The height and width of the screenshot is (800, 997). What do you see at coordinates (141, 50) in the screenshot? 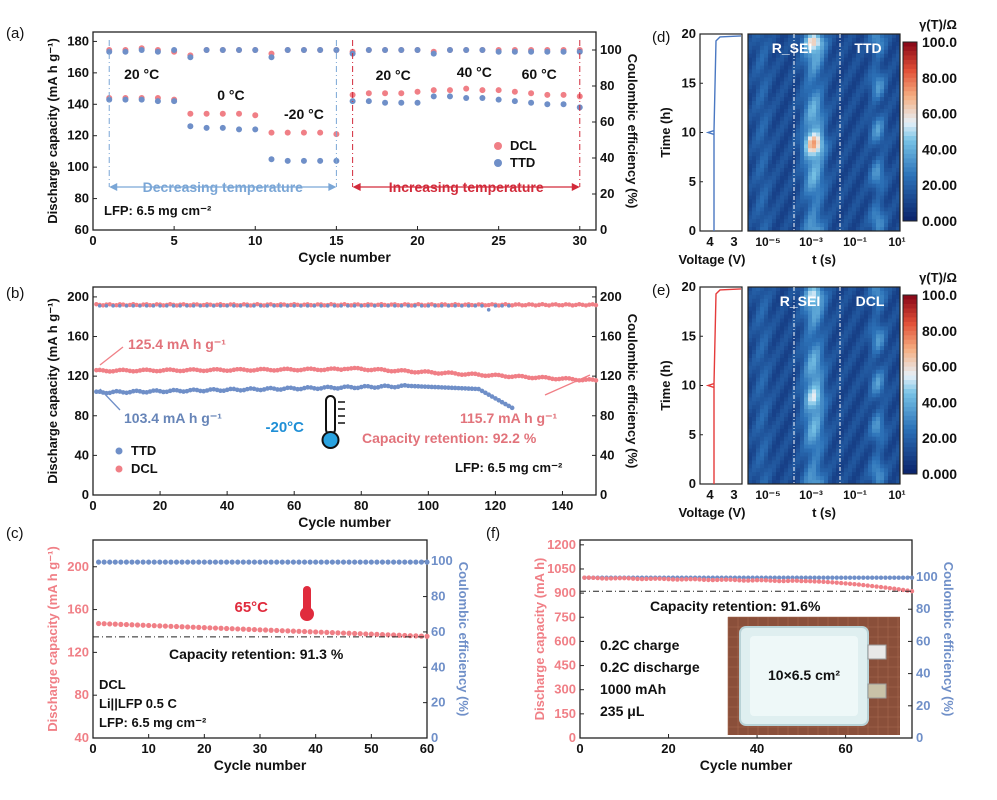
I see `a-point-ttd-ce` at bounding box center [141, 50].